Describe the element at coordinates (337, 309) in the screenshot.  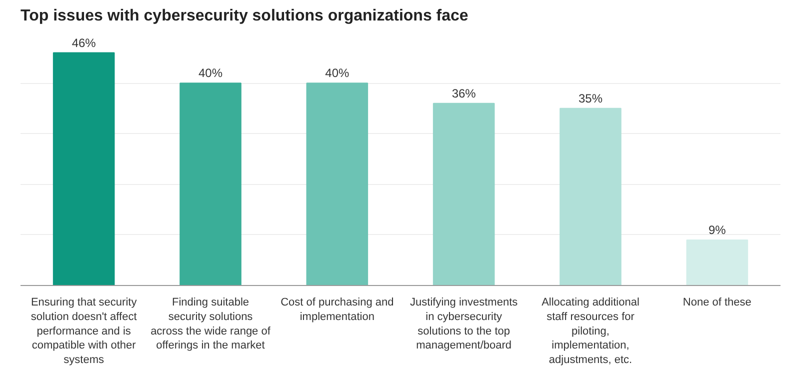
I see `x-tick-label: Cost of purchasing and implementation` at that location.